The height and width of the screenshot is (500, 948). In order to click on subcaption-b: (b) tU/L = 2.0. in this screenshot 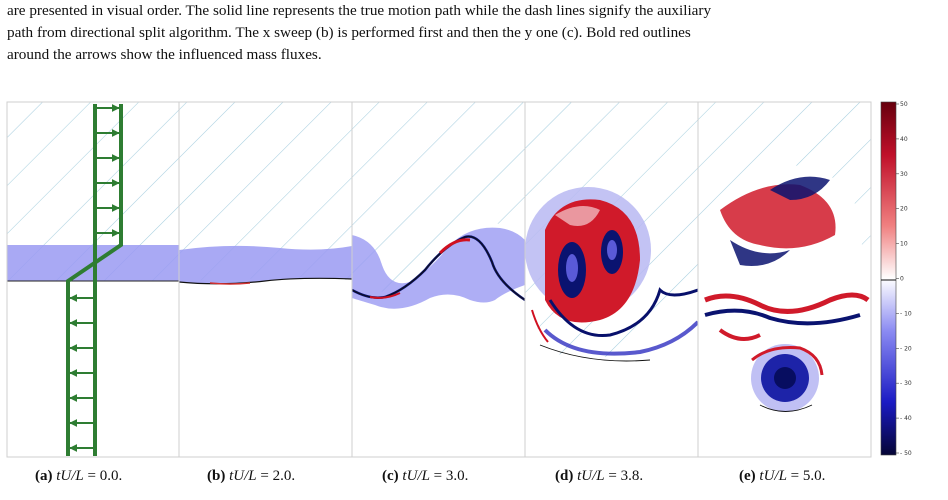, I will do `click(251, 476)`.